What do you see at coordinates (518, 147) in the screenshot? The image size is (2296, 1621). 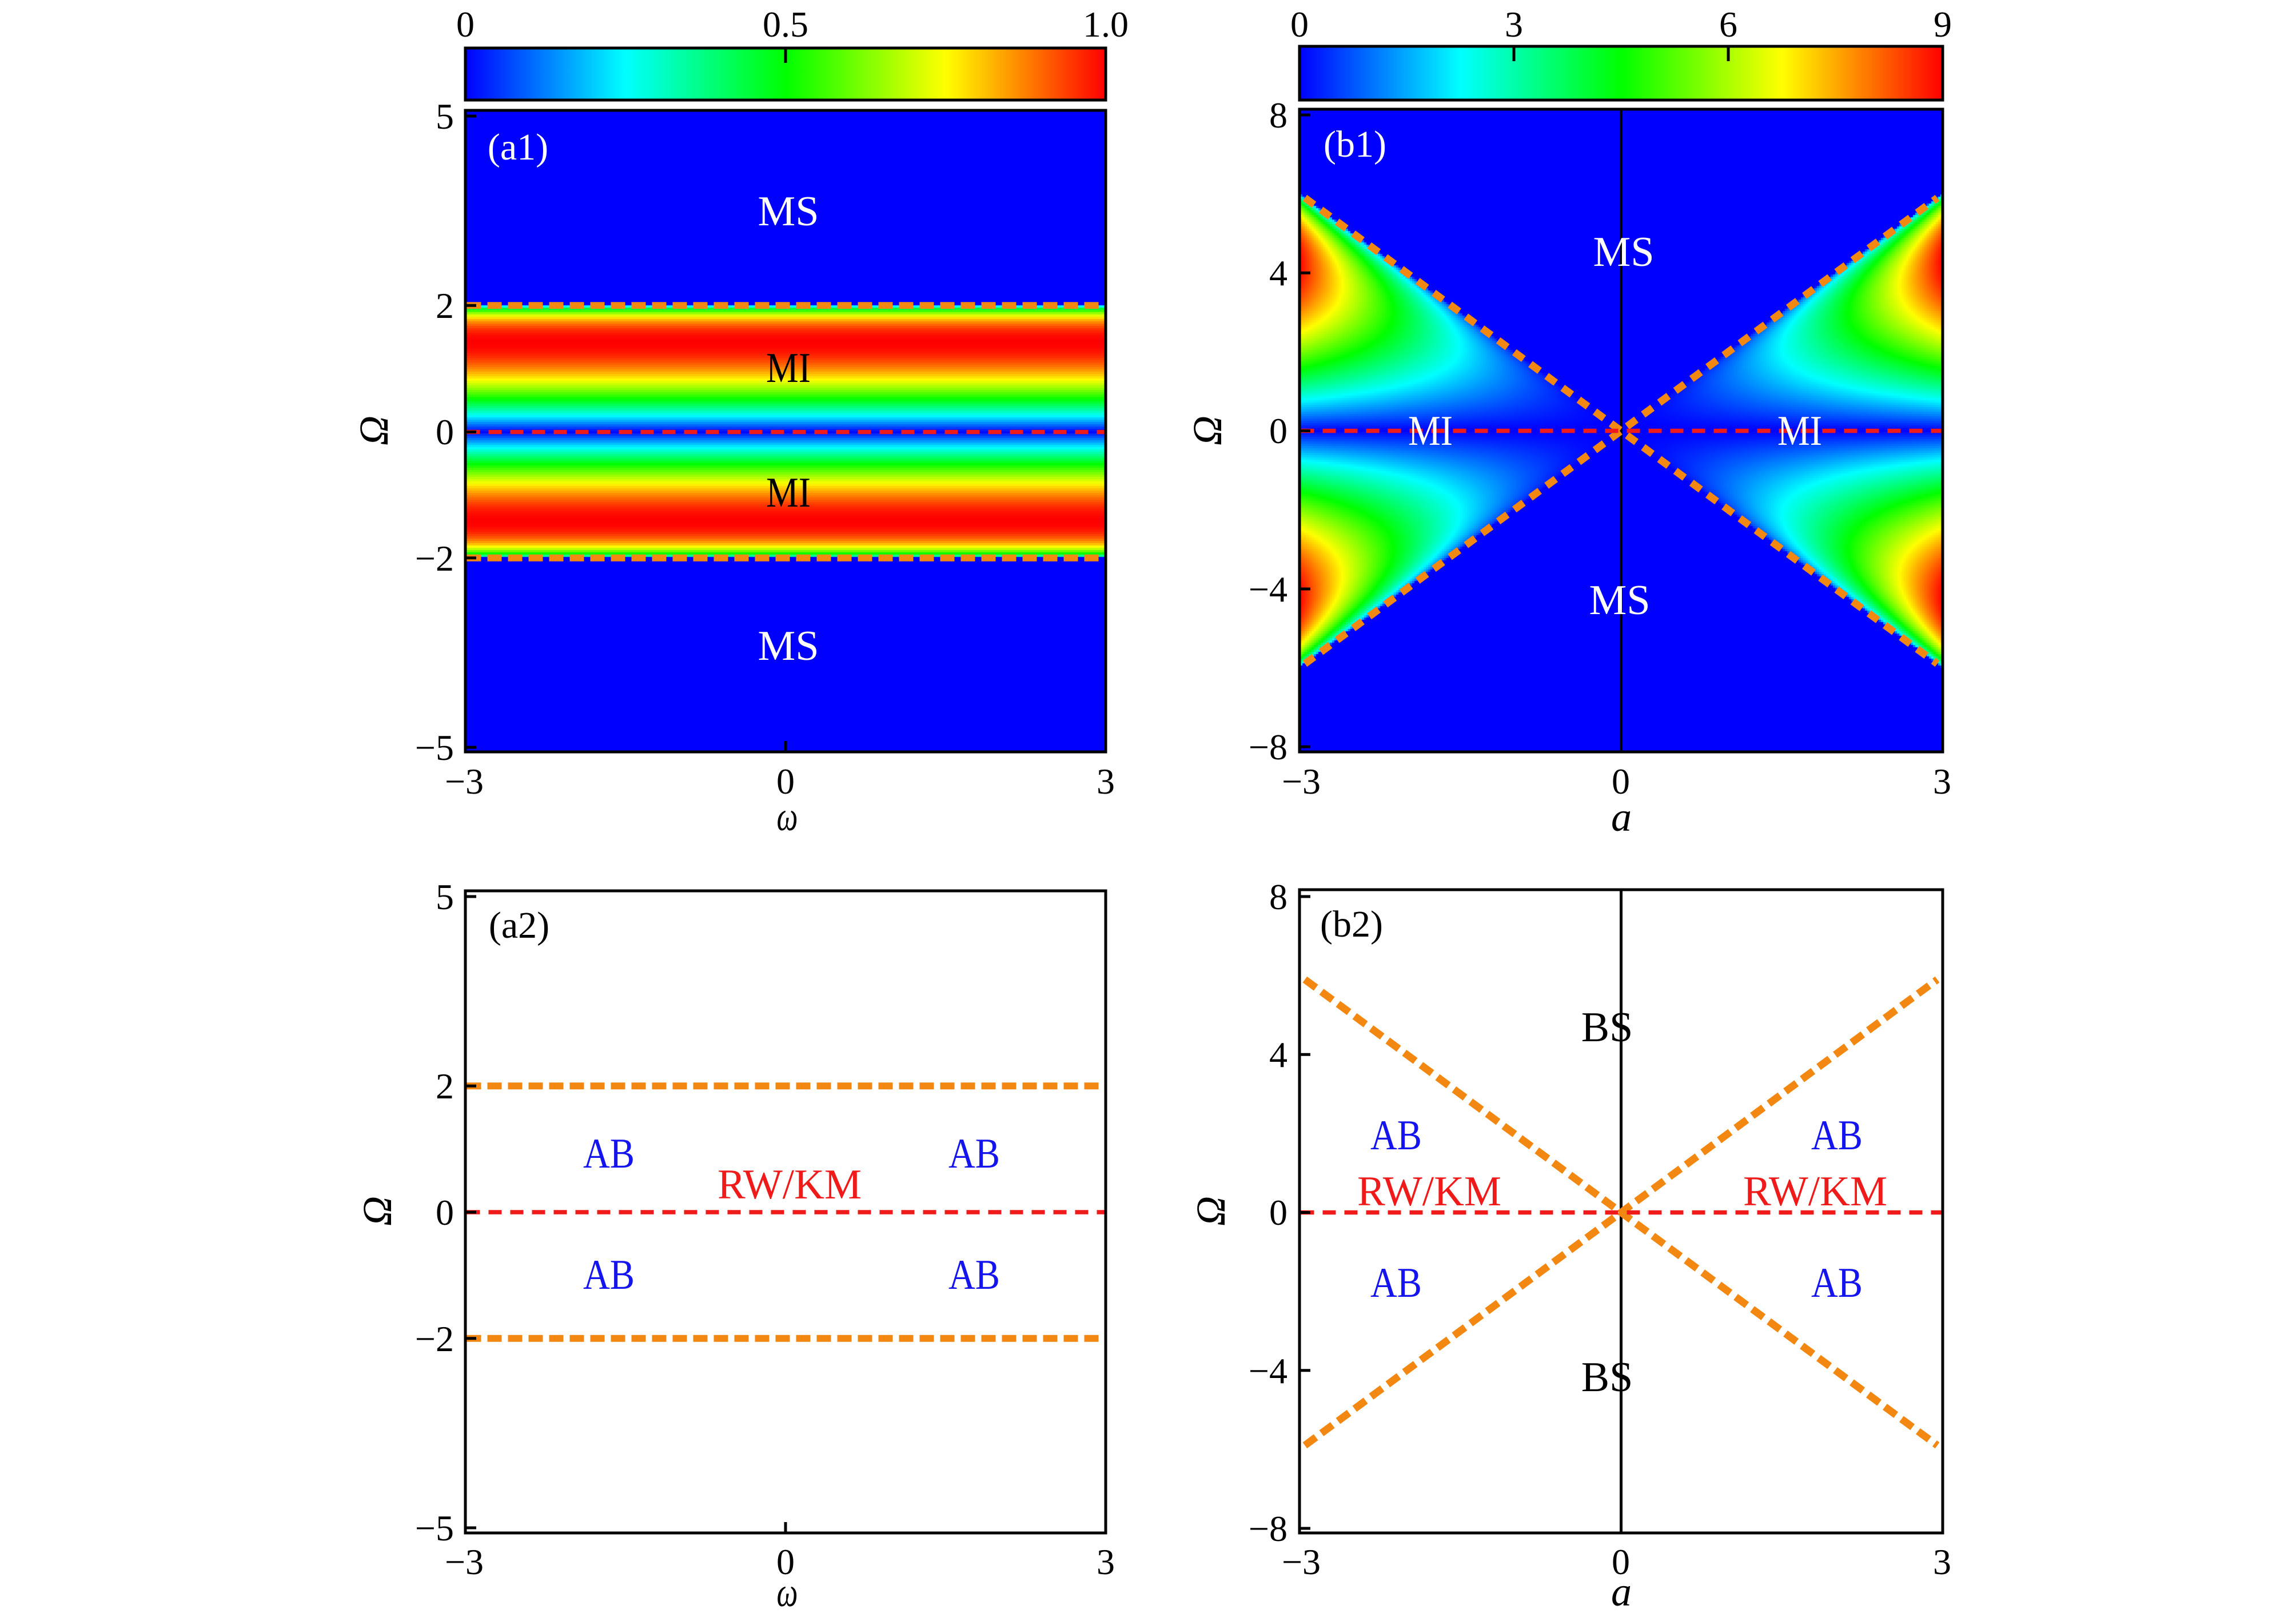 I see `svg-text: (a1)` at bounding box center [518, 147].